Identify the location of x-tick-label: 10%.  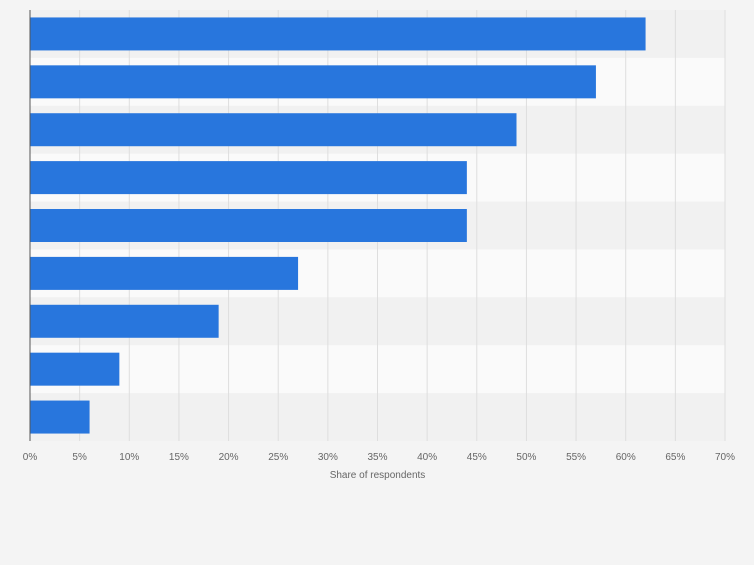
(129, 457).